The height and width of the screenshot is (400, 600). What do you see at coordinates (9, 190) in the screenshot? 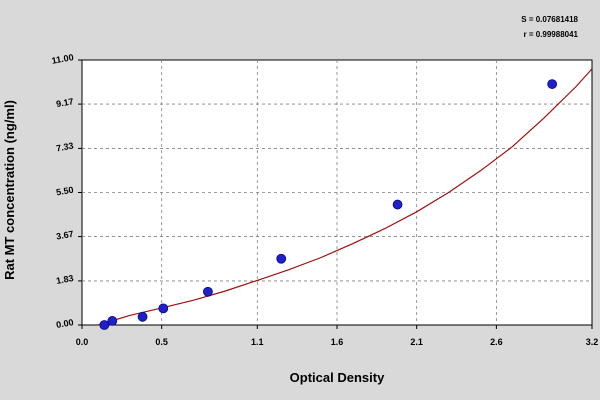
I see `y-axis-title: Rat MT concentration (ng/ml)` at bounding box center [9, 190].